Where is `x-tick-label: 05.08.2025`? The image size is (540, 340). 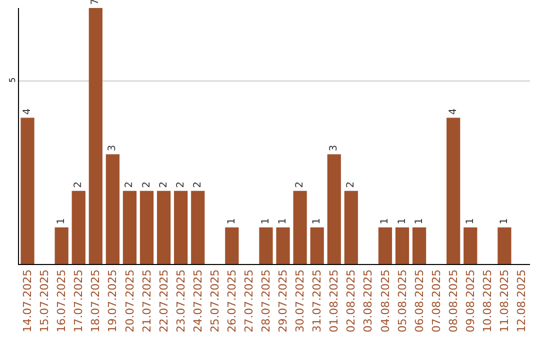
x-tick-label: 05.08.2025 is located at coordinates (402, 300).